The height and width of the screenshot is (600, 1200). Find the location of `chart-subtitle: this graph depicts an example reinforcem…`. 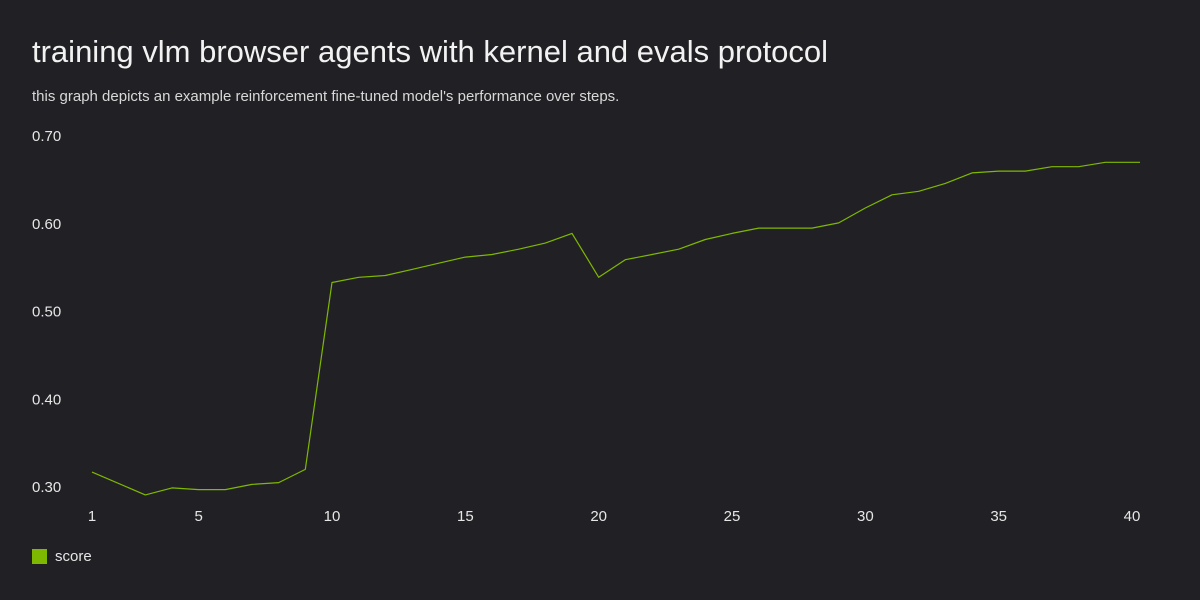

chart-subtitle: this graph depicts an example reinforcem… is located at coordinates (326, 96).